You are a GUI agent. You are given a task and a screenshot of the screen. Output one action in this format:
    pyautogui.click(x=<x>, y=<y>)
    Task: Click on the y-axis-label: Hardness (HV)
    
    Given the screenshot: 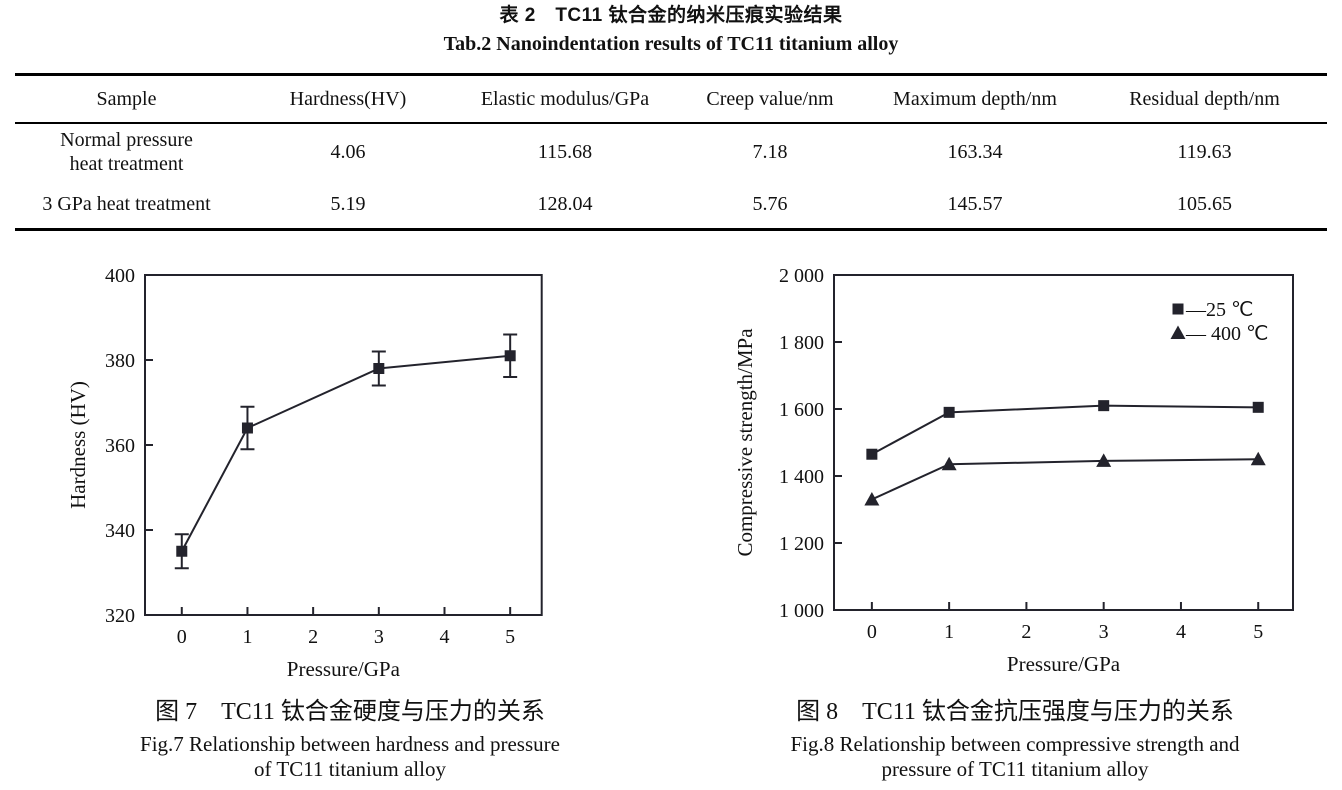 What is the action you would take?
    pyautogui.click(x=78, y=445)
    